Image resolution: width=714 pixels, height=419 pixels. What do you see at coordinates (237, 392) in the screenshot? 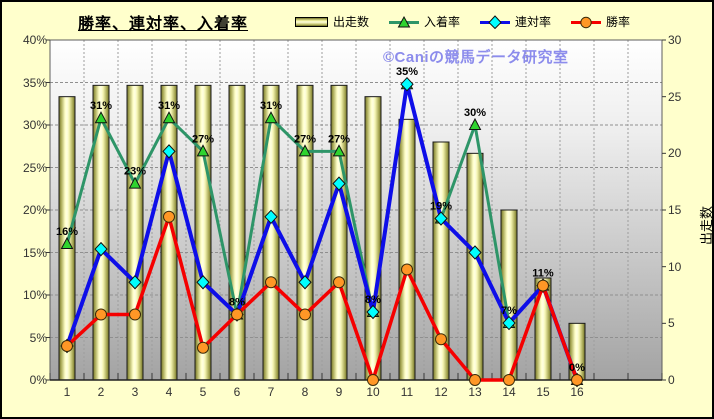
I see `x-tick-label: 6` at bounding box center [237, 392].